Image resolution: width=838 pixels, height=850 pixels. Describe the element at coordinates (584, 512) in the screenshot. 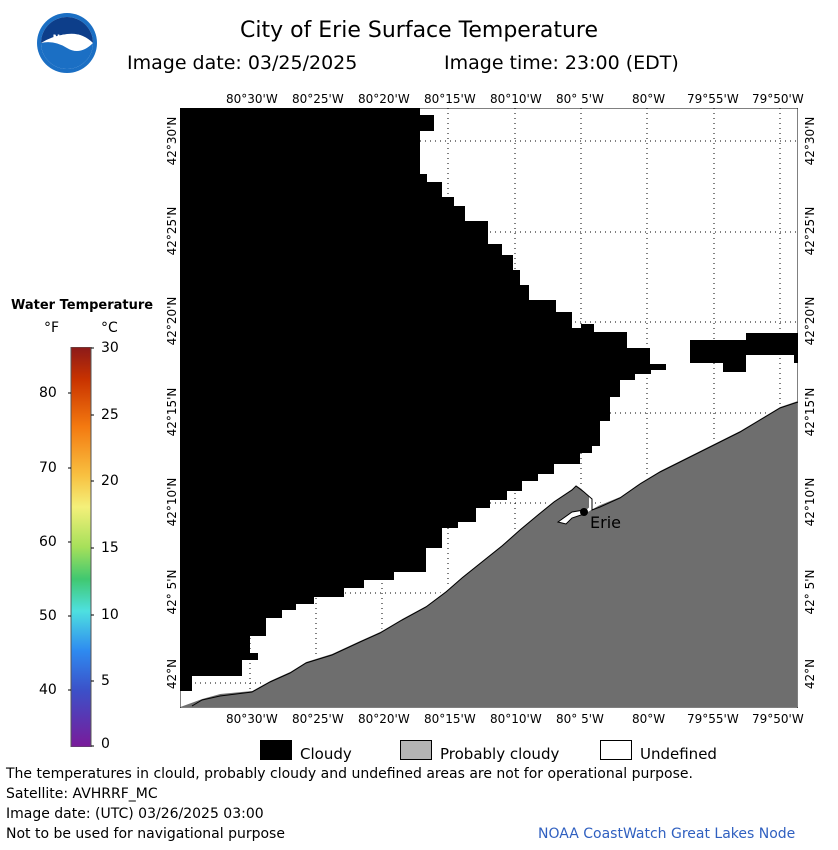

I see `erie-city-marker` at that location.